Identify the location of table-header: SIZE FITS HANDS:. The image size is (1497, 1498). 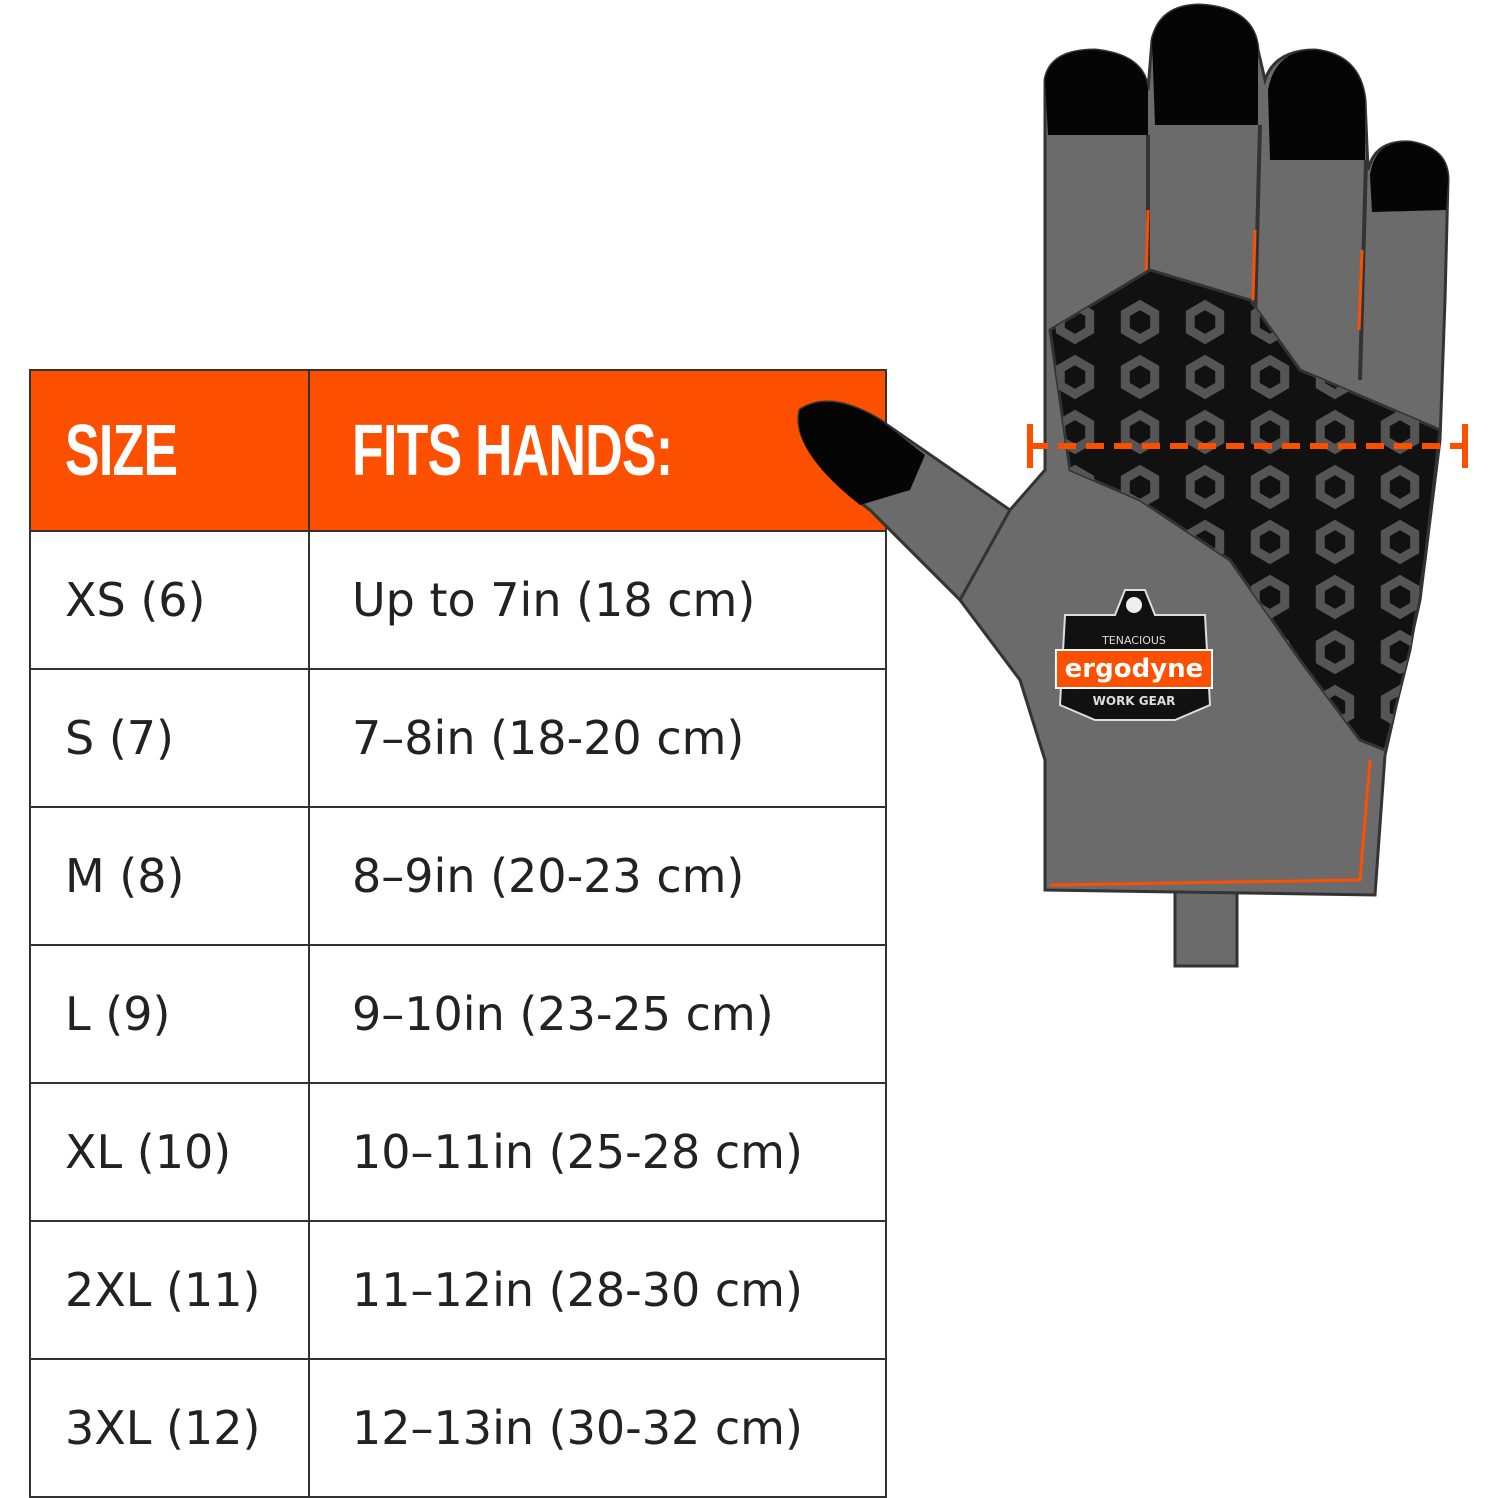
(458, 450).